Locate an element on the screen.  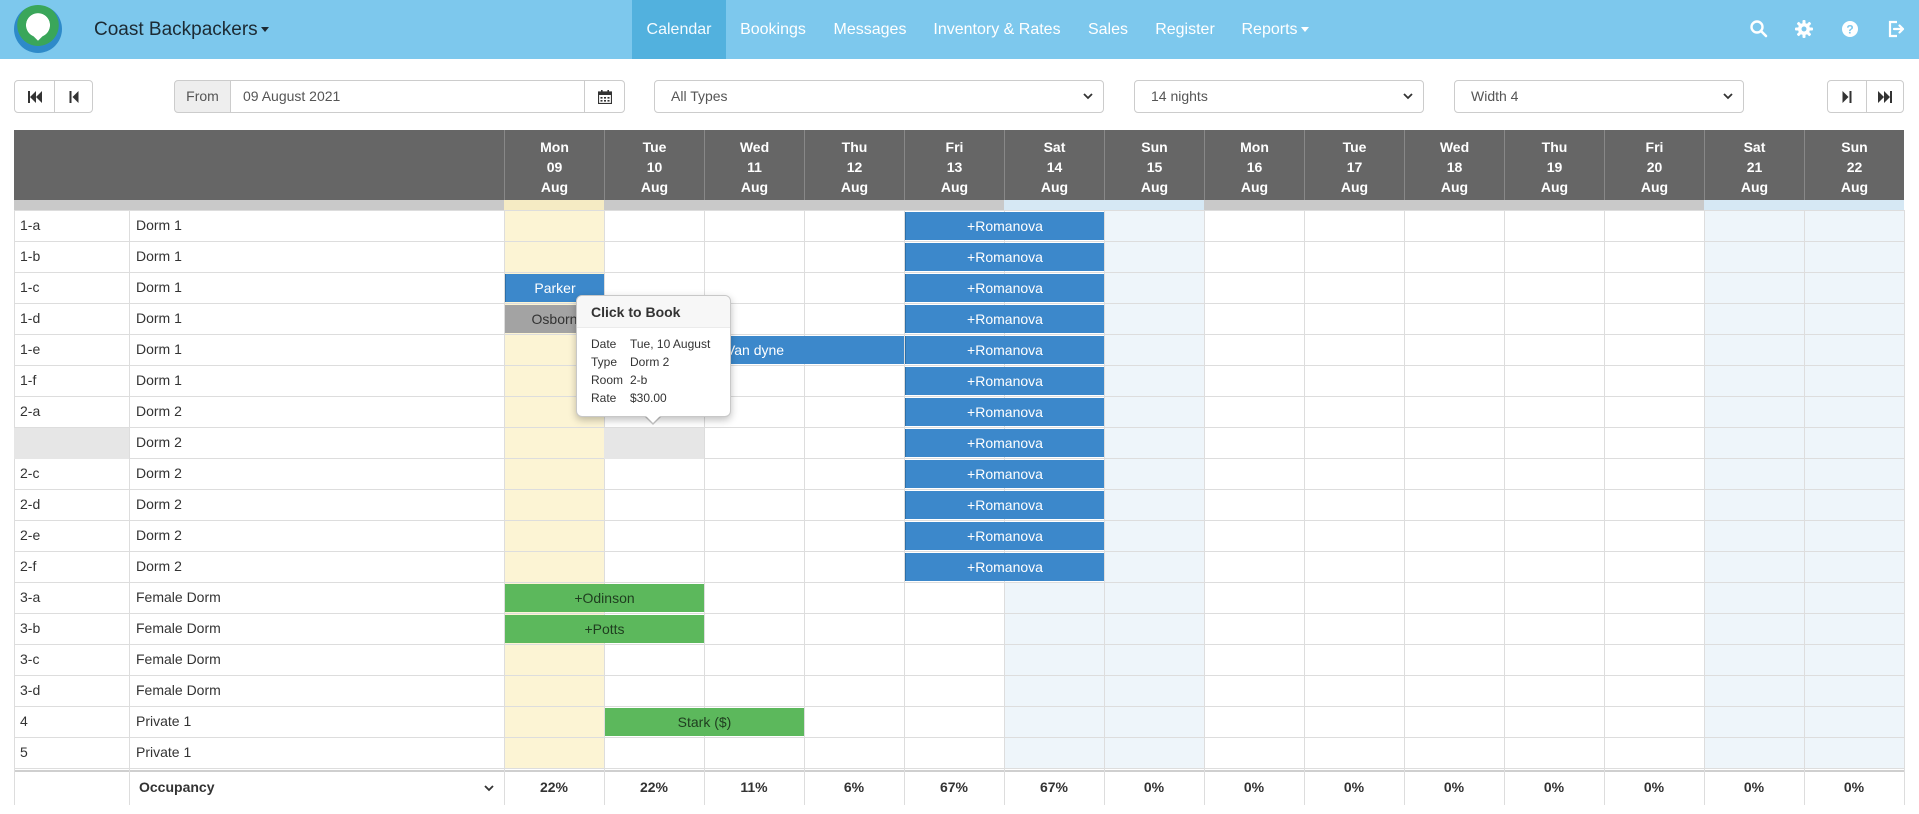
occupancy-value: 22% is located at coordinates (654, 787).